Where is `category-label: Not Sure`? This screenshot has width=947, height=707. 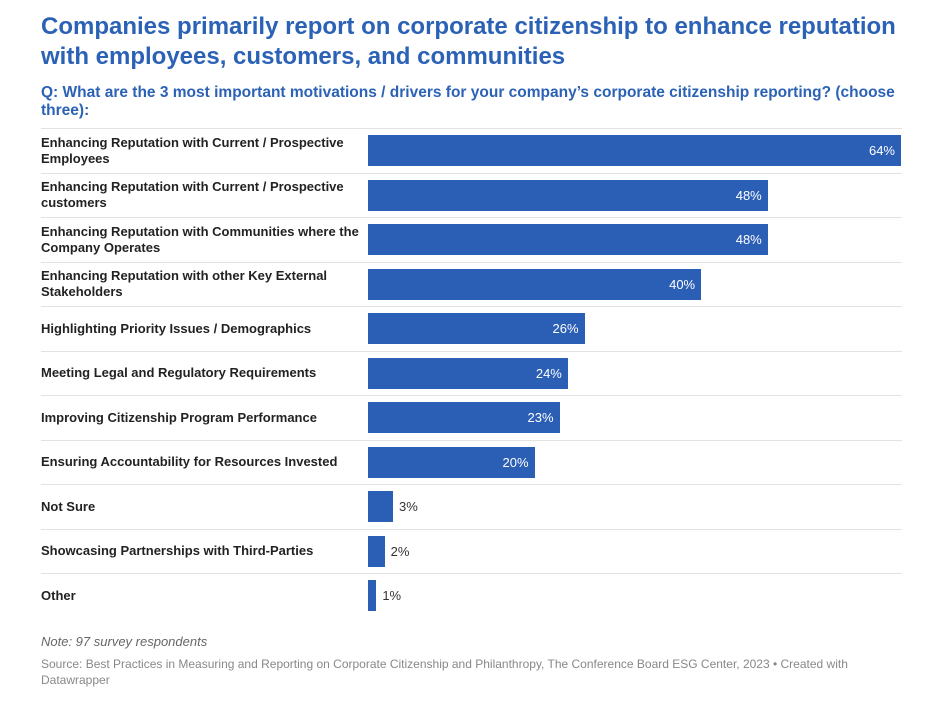 category-label: Not Sure is located at coordinates (68, 506).